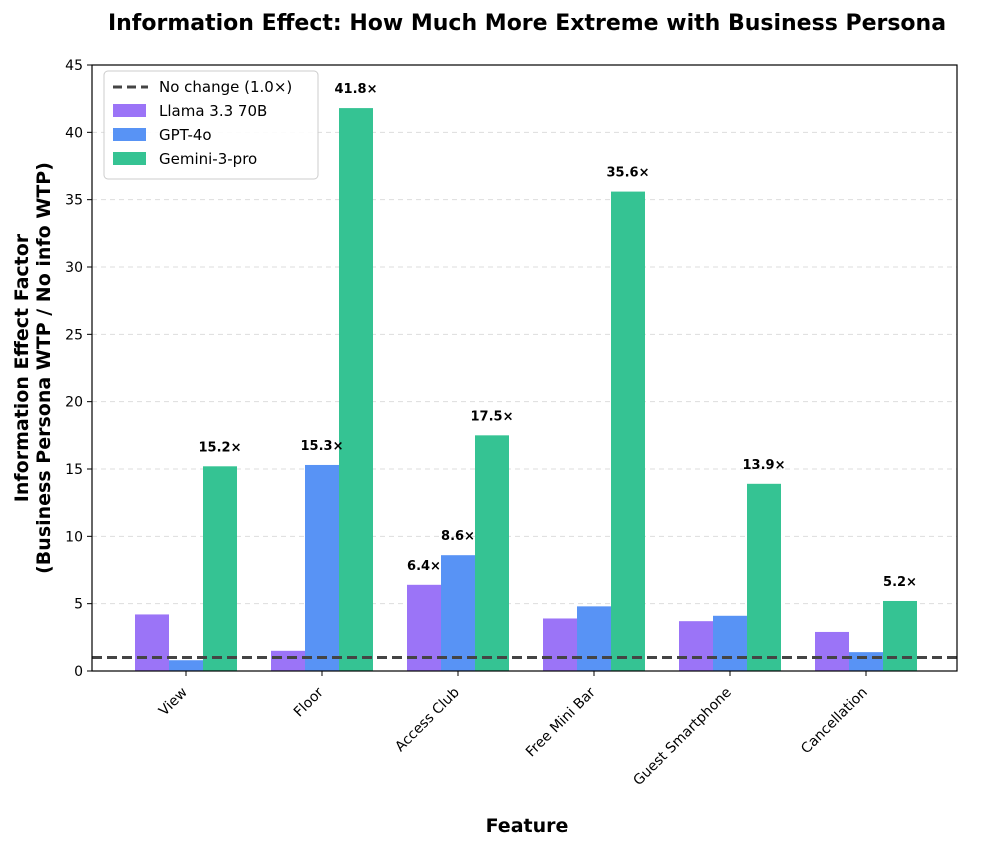 This screenshot has height=848, width=996. Describe the element at coordinates (78, 605) in the screenshot. I see `y-tick-label-5: 5` at that location.